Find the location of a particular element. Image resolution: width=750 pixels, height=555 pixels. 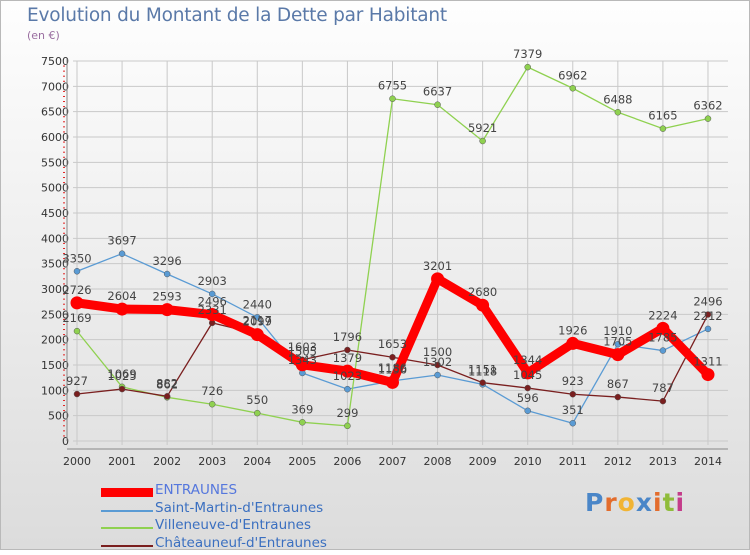

x-tick-label: 2011 is located at coordinates (573, 461).